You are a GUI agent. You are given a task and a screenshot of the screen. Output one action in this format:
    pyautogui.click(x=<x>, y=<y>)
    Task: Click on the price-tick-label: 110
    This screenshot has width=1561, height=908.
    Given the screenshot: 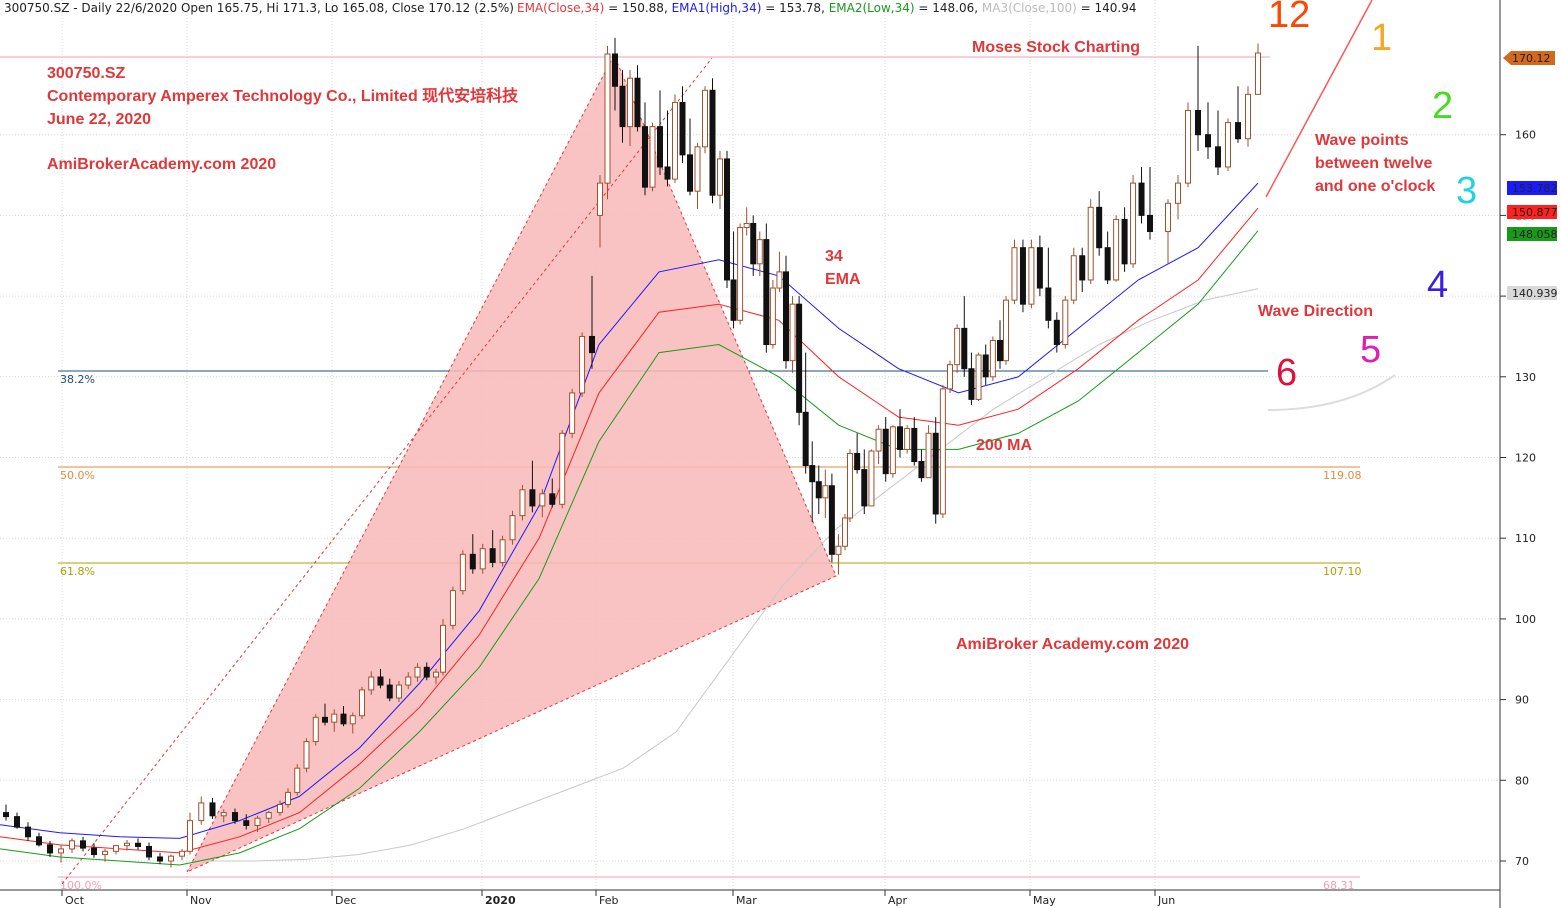 What is the action you would take?
    pyautogui.click(x=1525, y=538)
    